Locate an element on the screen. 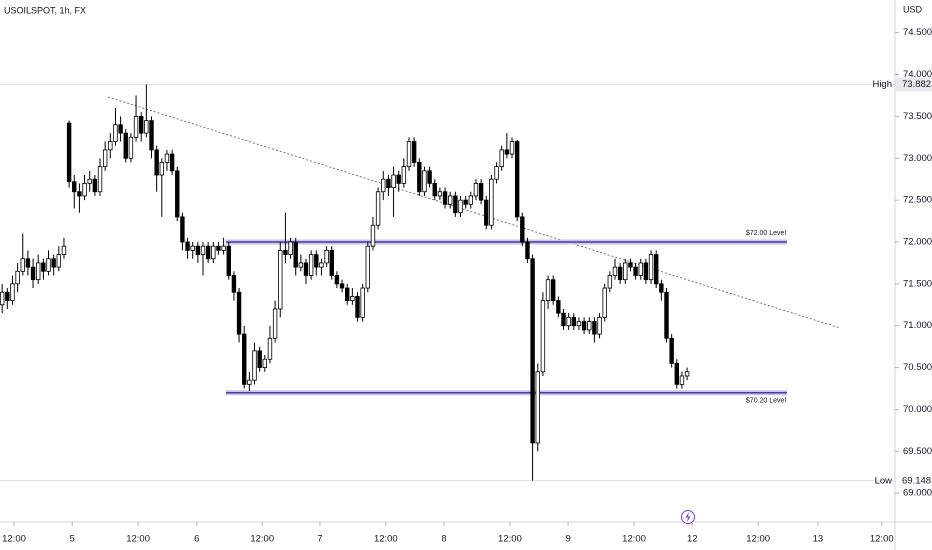  low-value: 69.148 is located at coordinates (916, 480).